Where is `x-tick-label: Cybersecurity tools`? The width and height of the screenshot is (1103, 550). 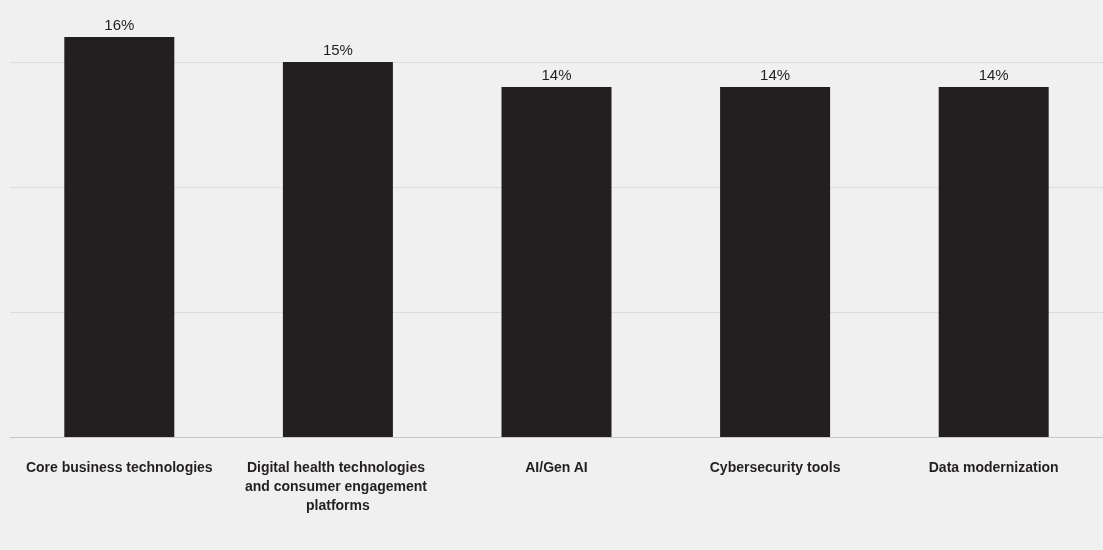
x-tick-label: Cybersecurity tools is located at coordinates (775, 466).